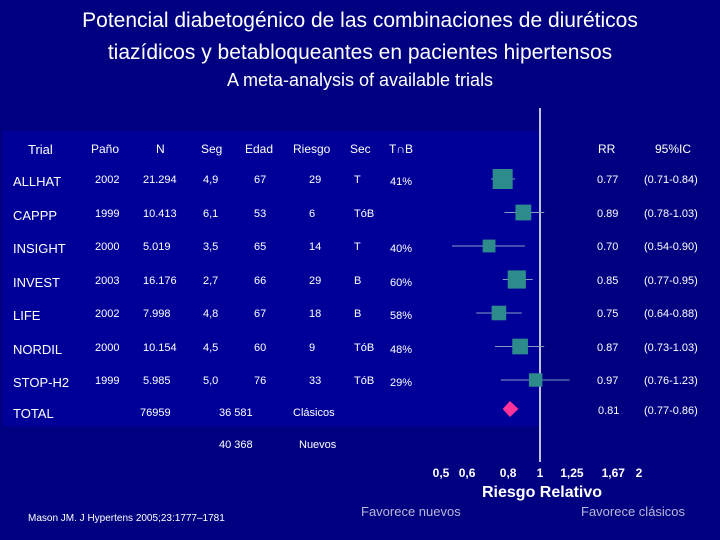 This screenshot has height=540, width=720. Describe the element at coordinates (260, 247) in the screenshot. I see `row-edad: 65` at that location.